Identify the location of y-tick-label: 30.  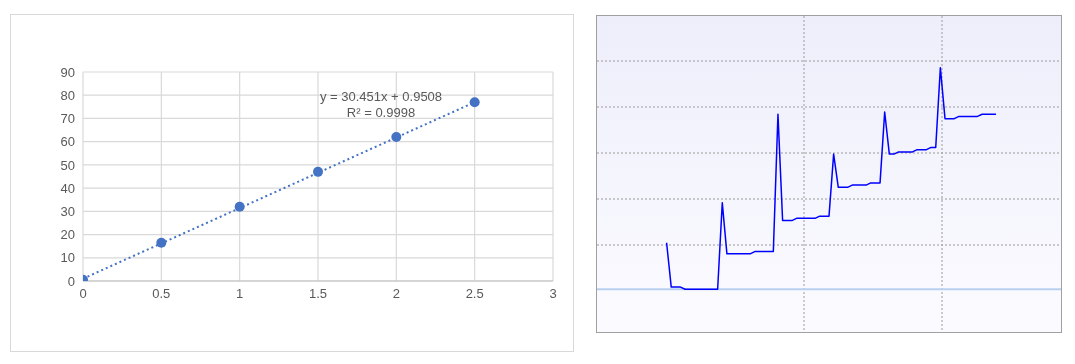
(67, 211).